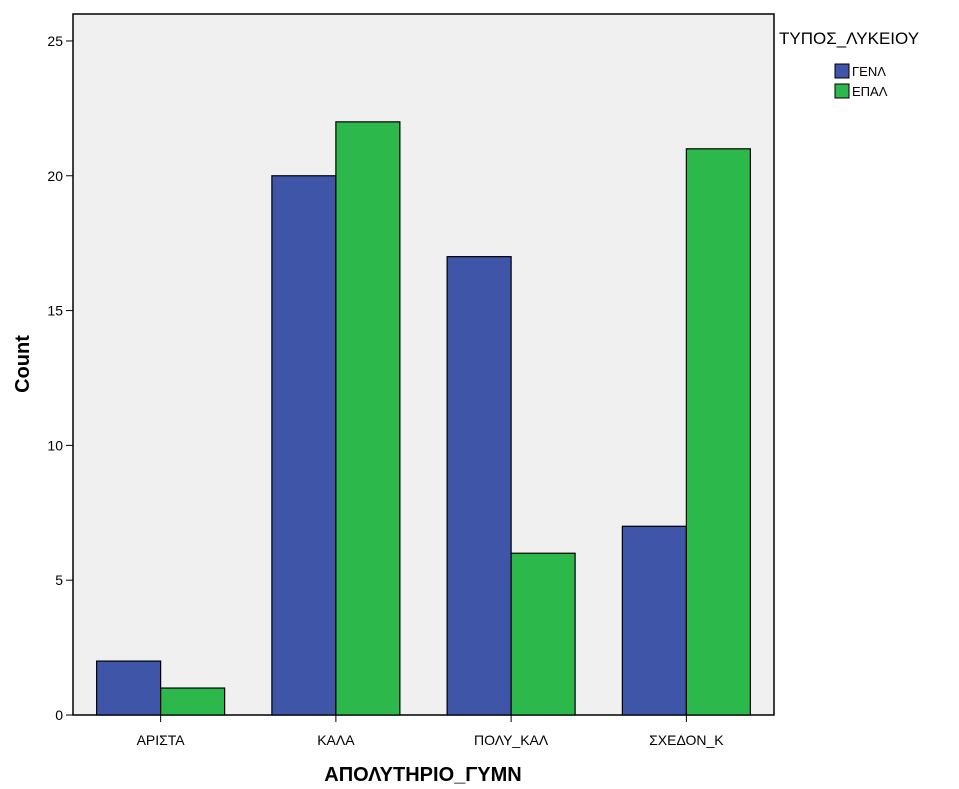 The height and width of the screenshot is (789, 959). I want to click on y-tick-label: 15, so click(55, 311).